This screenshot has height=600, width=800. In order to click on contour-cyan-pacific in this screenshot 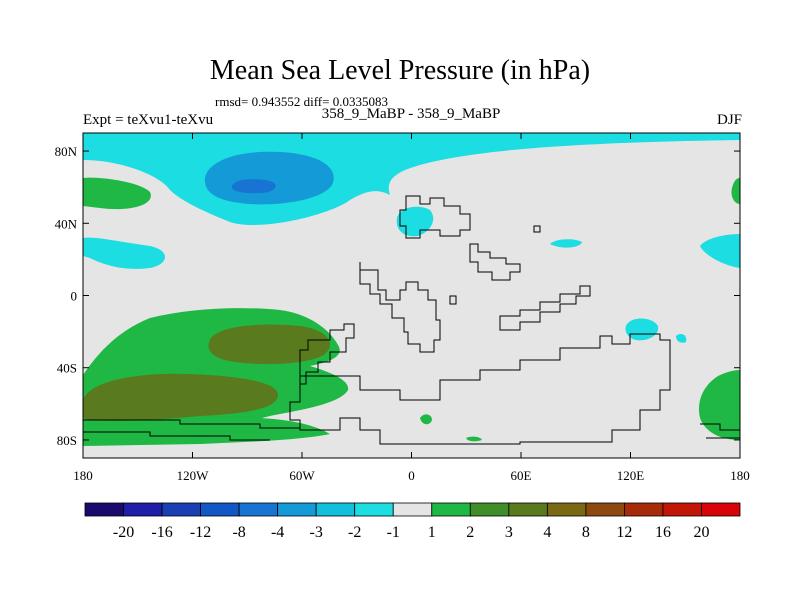, I will do `click(642, 329)`.